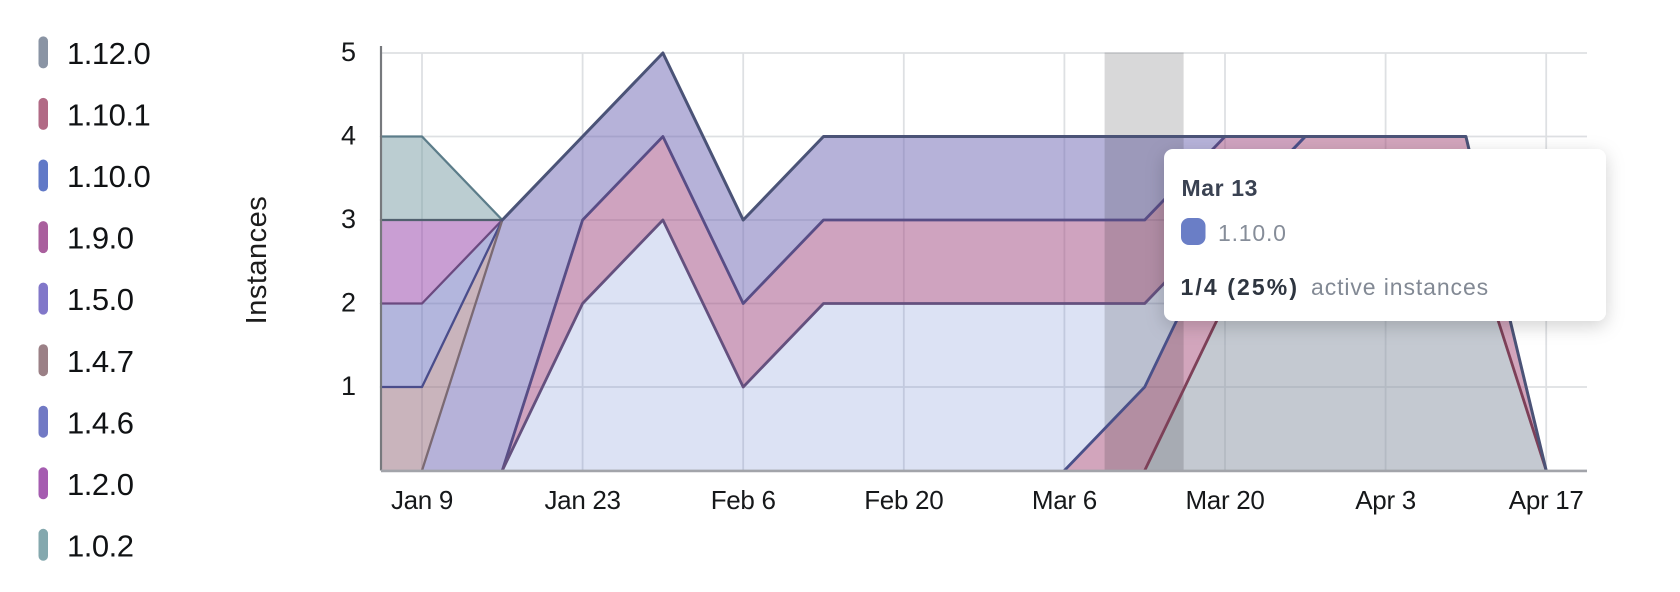 The image size is (1680, 592). What do you see at coordinates (348, 52) in the screenshot?
I see `svg-text: 5` at bounding box center [348, 52].